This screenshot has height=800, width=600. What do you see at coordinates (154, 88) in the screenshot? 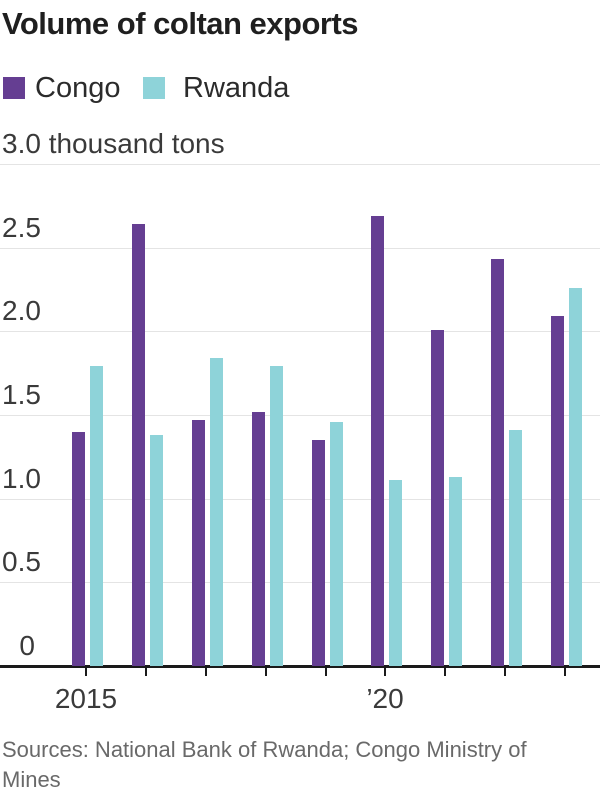
I see `legend-swatch-rwanda` at bounding box center [154, 88].